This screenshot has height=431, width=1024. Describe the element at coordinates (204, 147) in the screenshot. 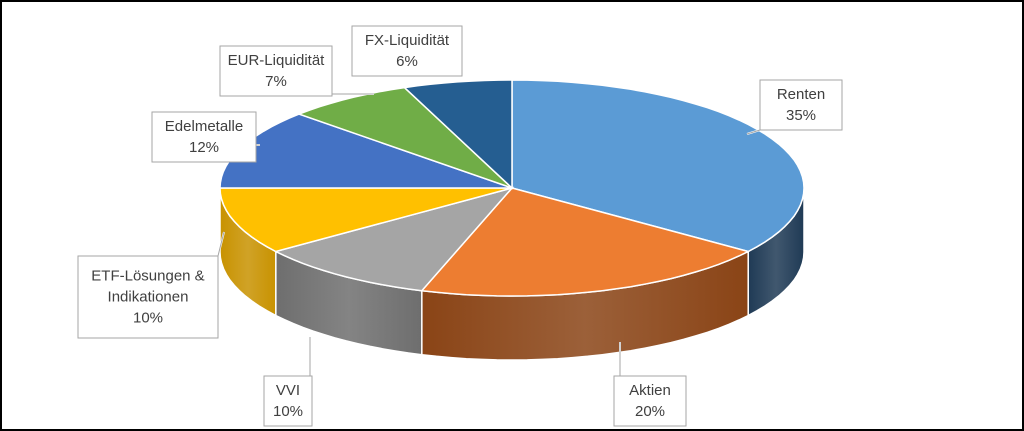

I see `data-label-value: 12%` at that location.